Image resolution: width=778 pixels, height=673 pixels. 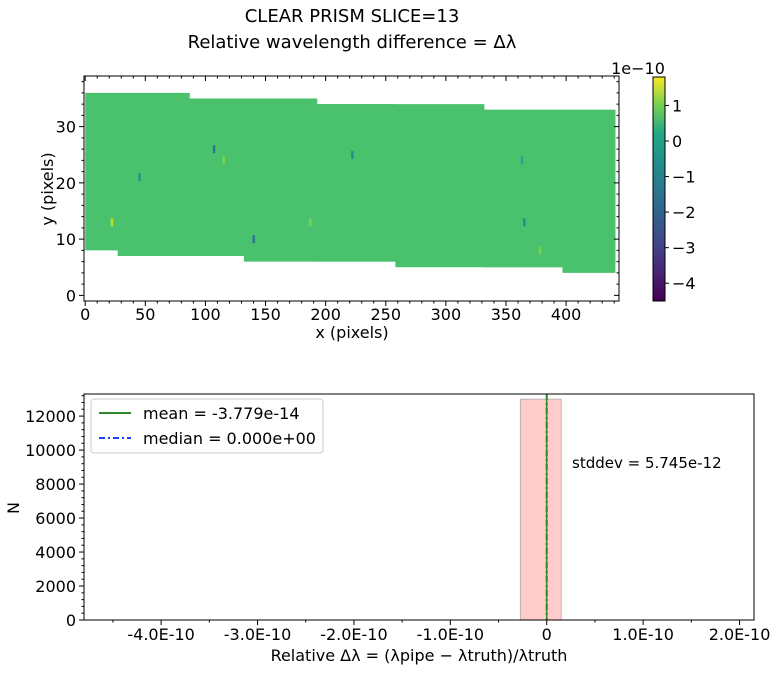 I want to click on heatmap-x-tick-label: 50, so click(x=145, y=314).